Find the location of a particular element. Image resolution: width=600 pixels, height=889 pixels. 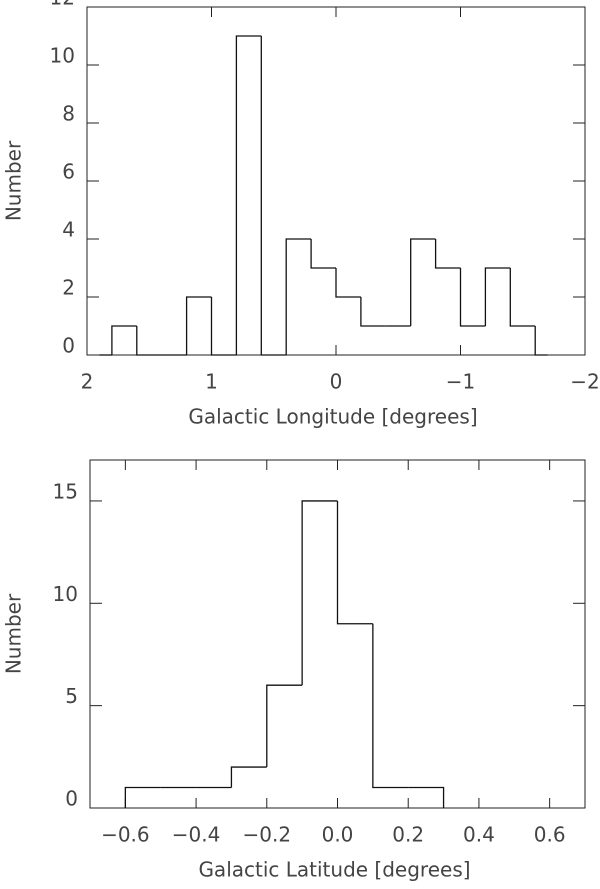

y-tick-label: 4 is located at coordinates (68, 230).